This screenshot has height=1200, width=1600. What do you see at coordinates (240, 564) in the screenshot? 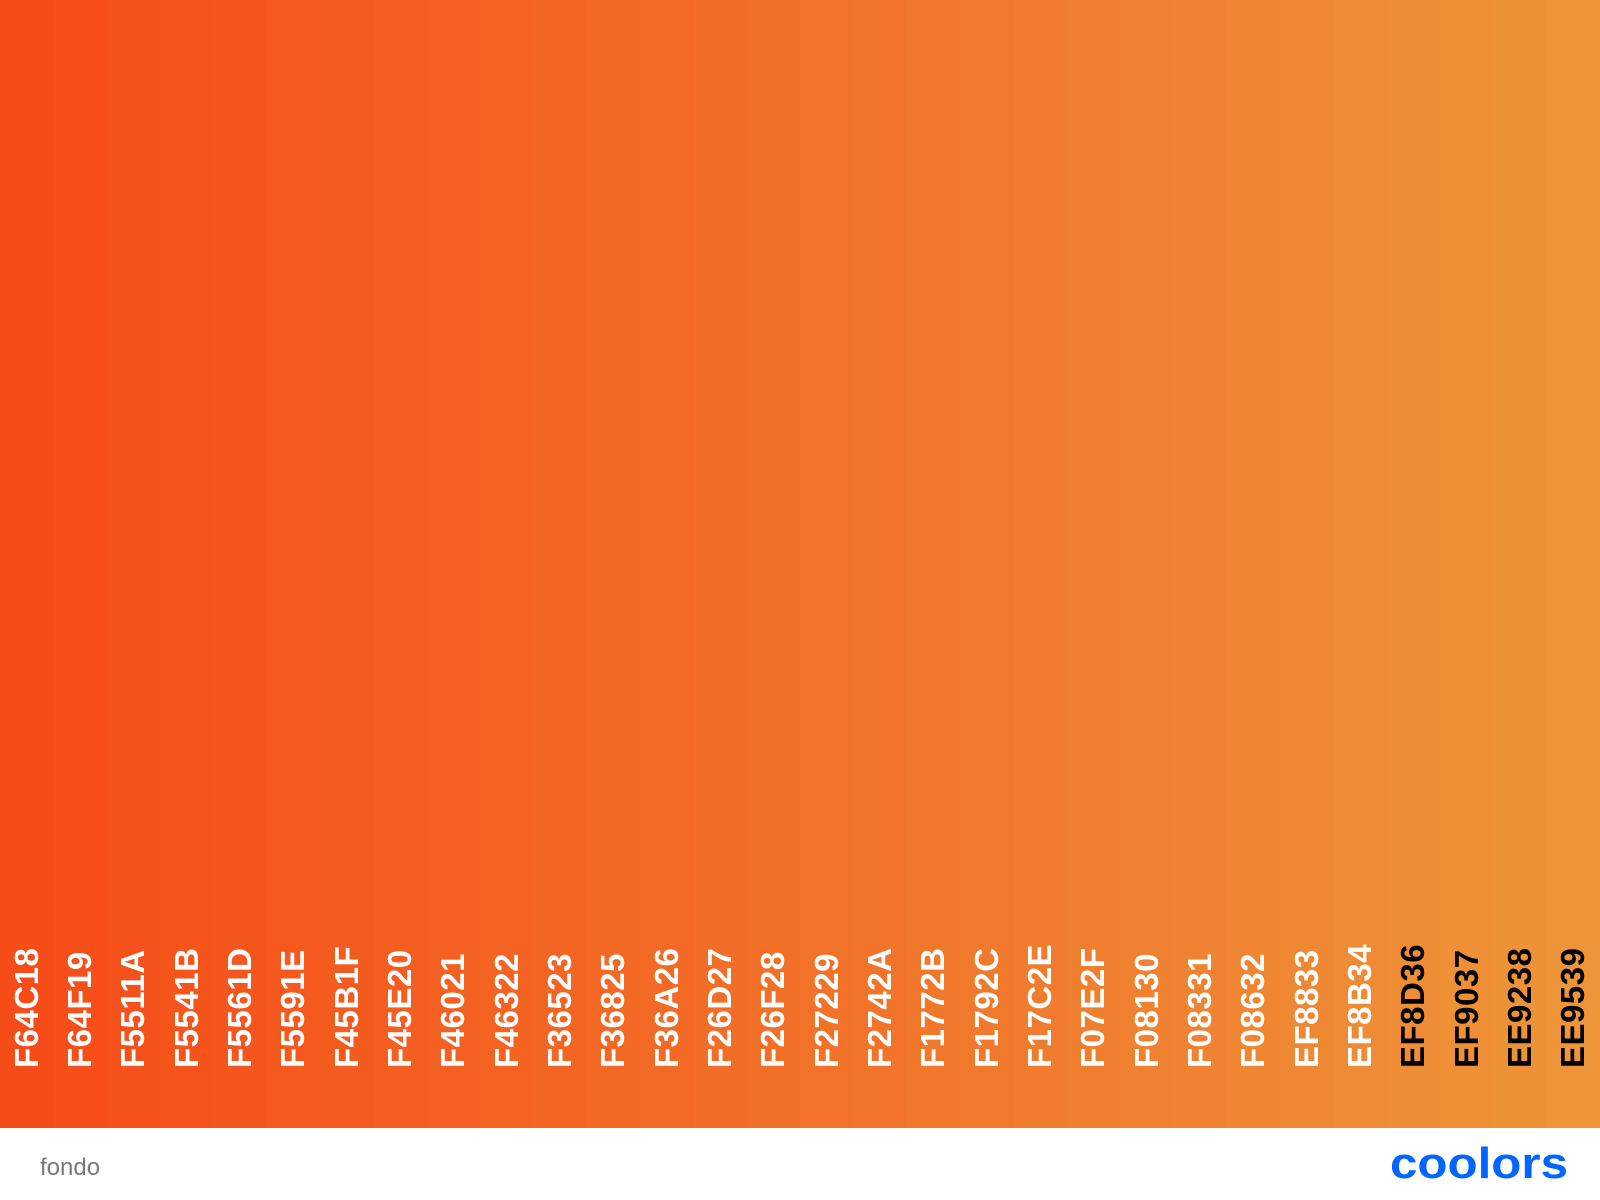
I see `color-swatch: F5561D` at bounding box center [240, 564].